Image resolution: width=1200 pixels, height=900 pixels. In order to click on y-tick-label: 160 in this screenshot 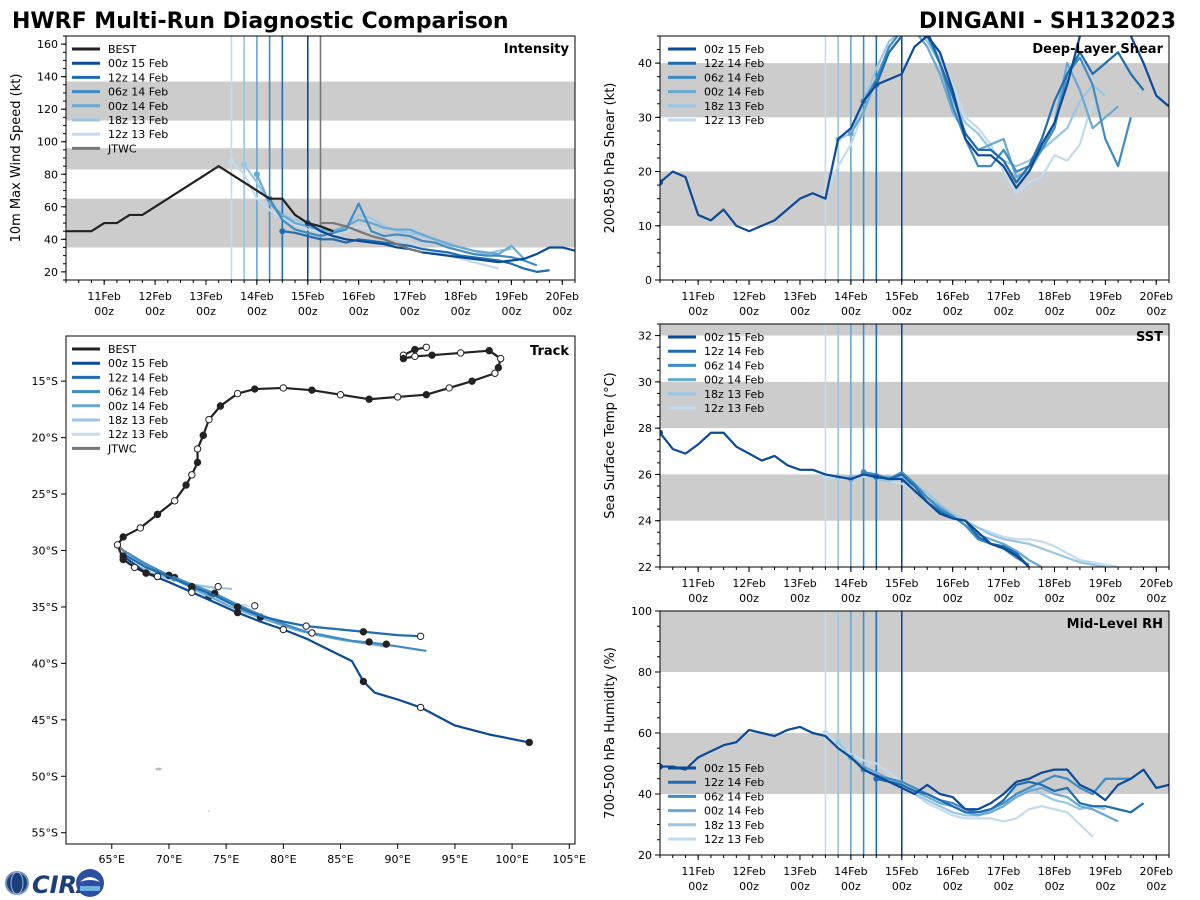, I will do `click(47, 44)`.